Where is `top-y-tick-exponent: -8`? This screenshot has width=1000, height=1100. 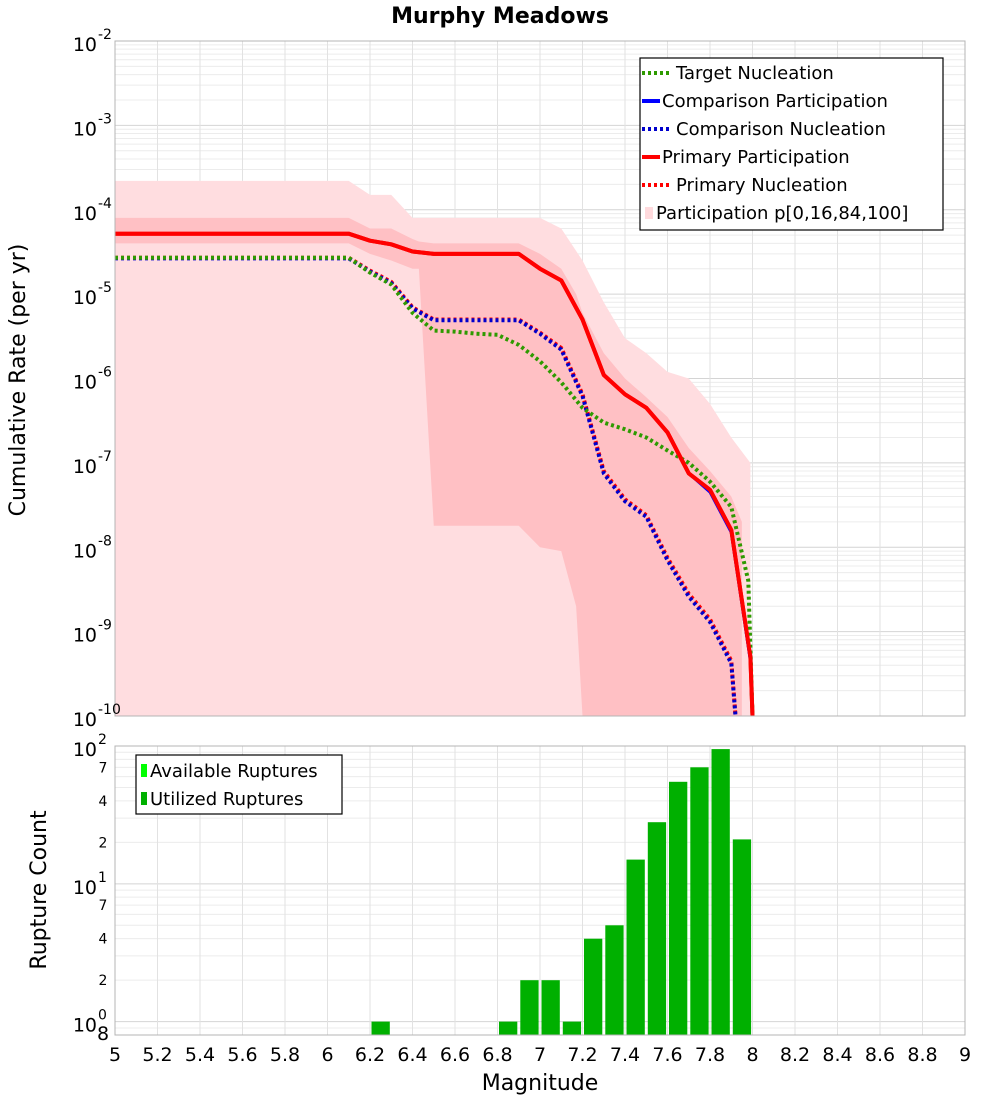 top-y-tick-exponent: -8 is located at coordinates (105, 541).